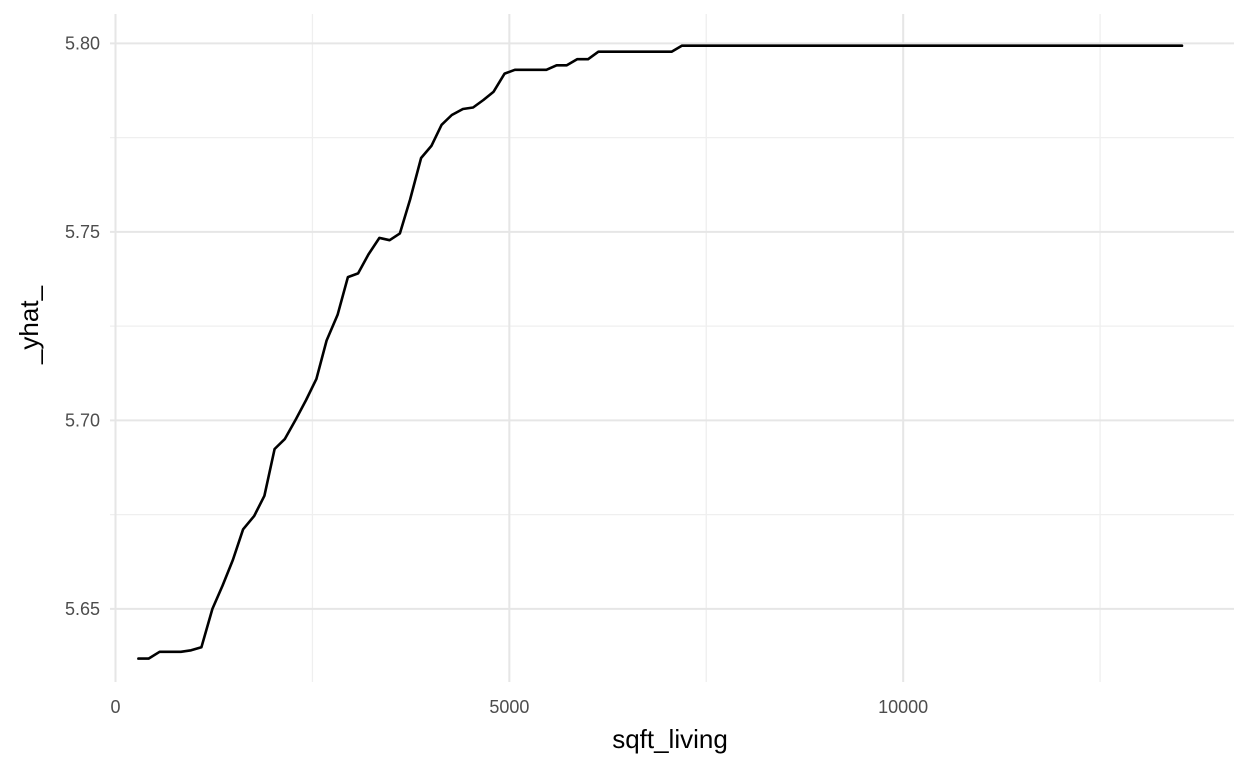  Describe the element at coordinates (82, 43) in the screenshot. I see `y-tick-label: 5.80` at that location.